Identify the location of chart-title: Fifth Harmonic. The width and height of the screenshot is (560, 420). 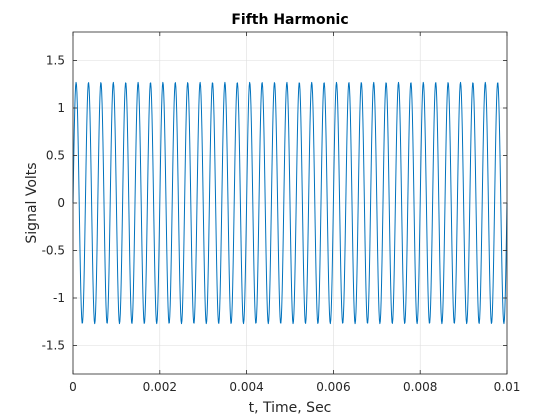
(289, 20).